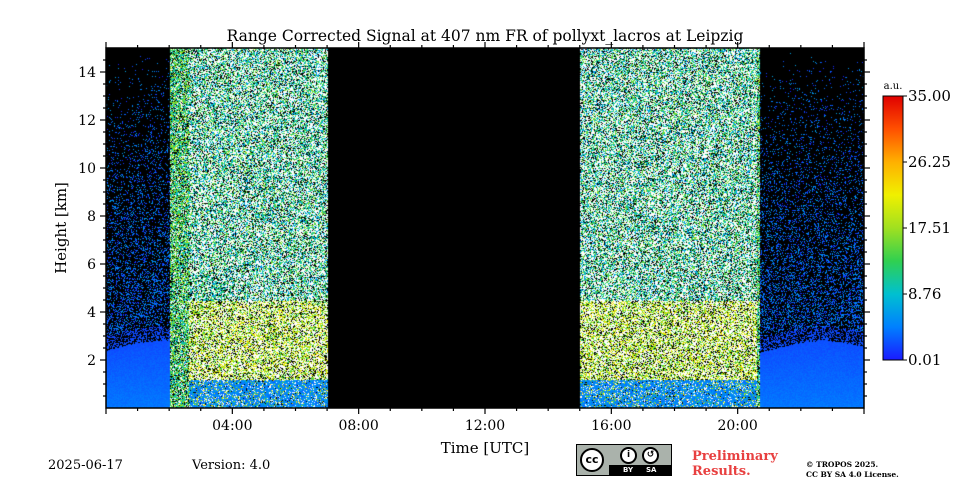  I want to click on y-tick-label: 14, so click(87, 73).